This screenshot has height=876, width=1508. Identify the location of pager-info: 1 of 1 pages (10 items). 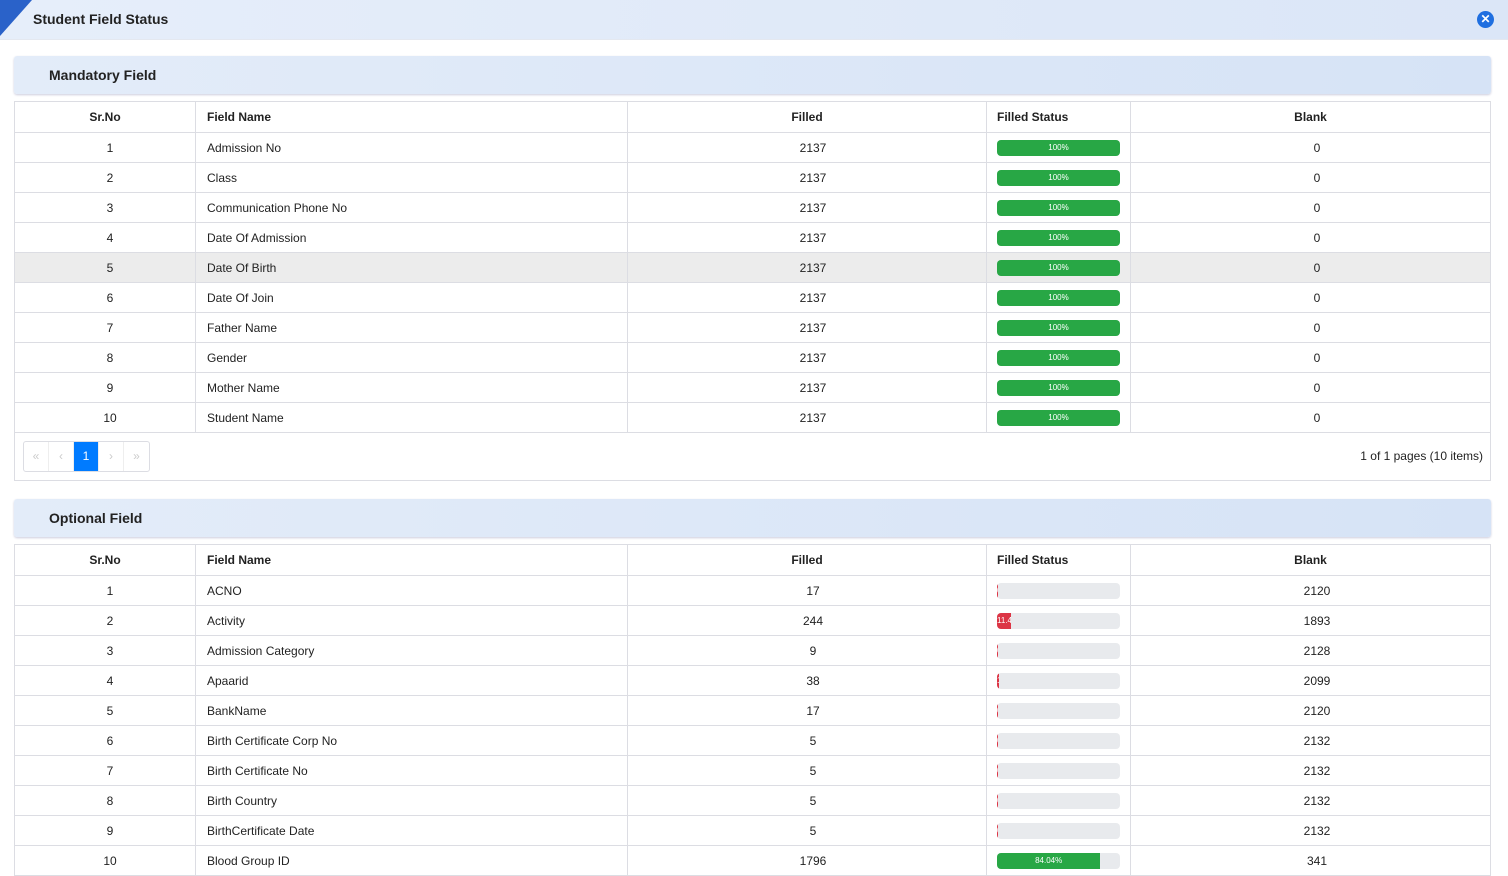
(1421, 456).